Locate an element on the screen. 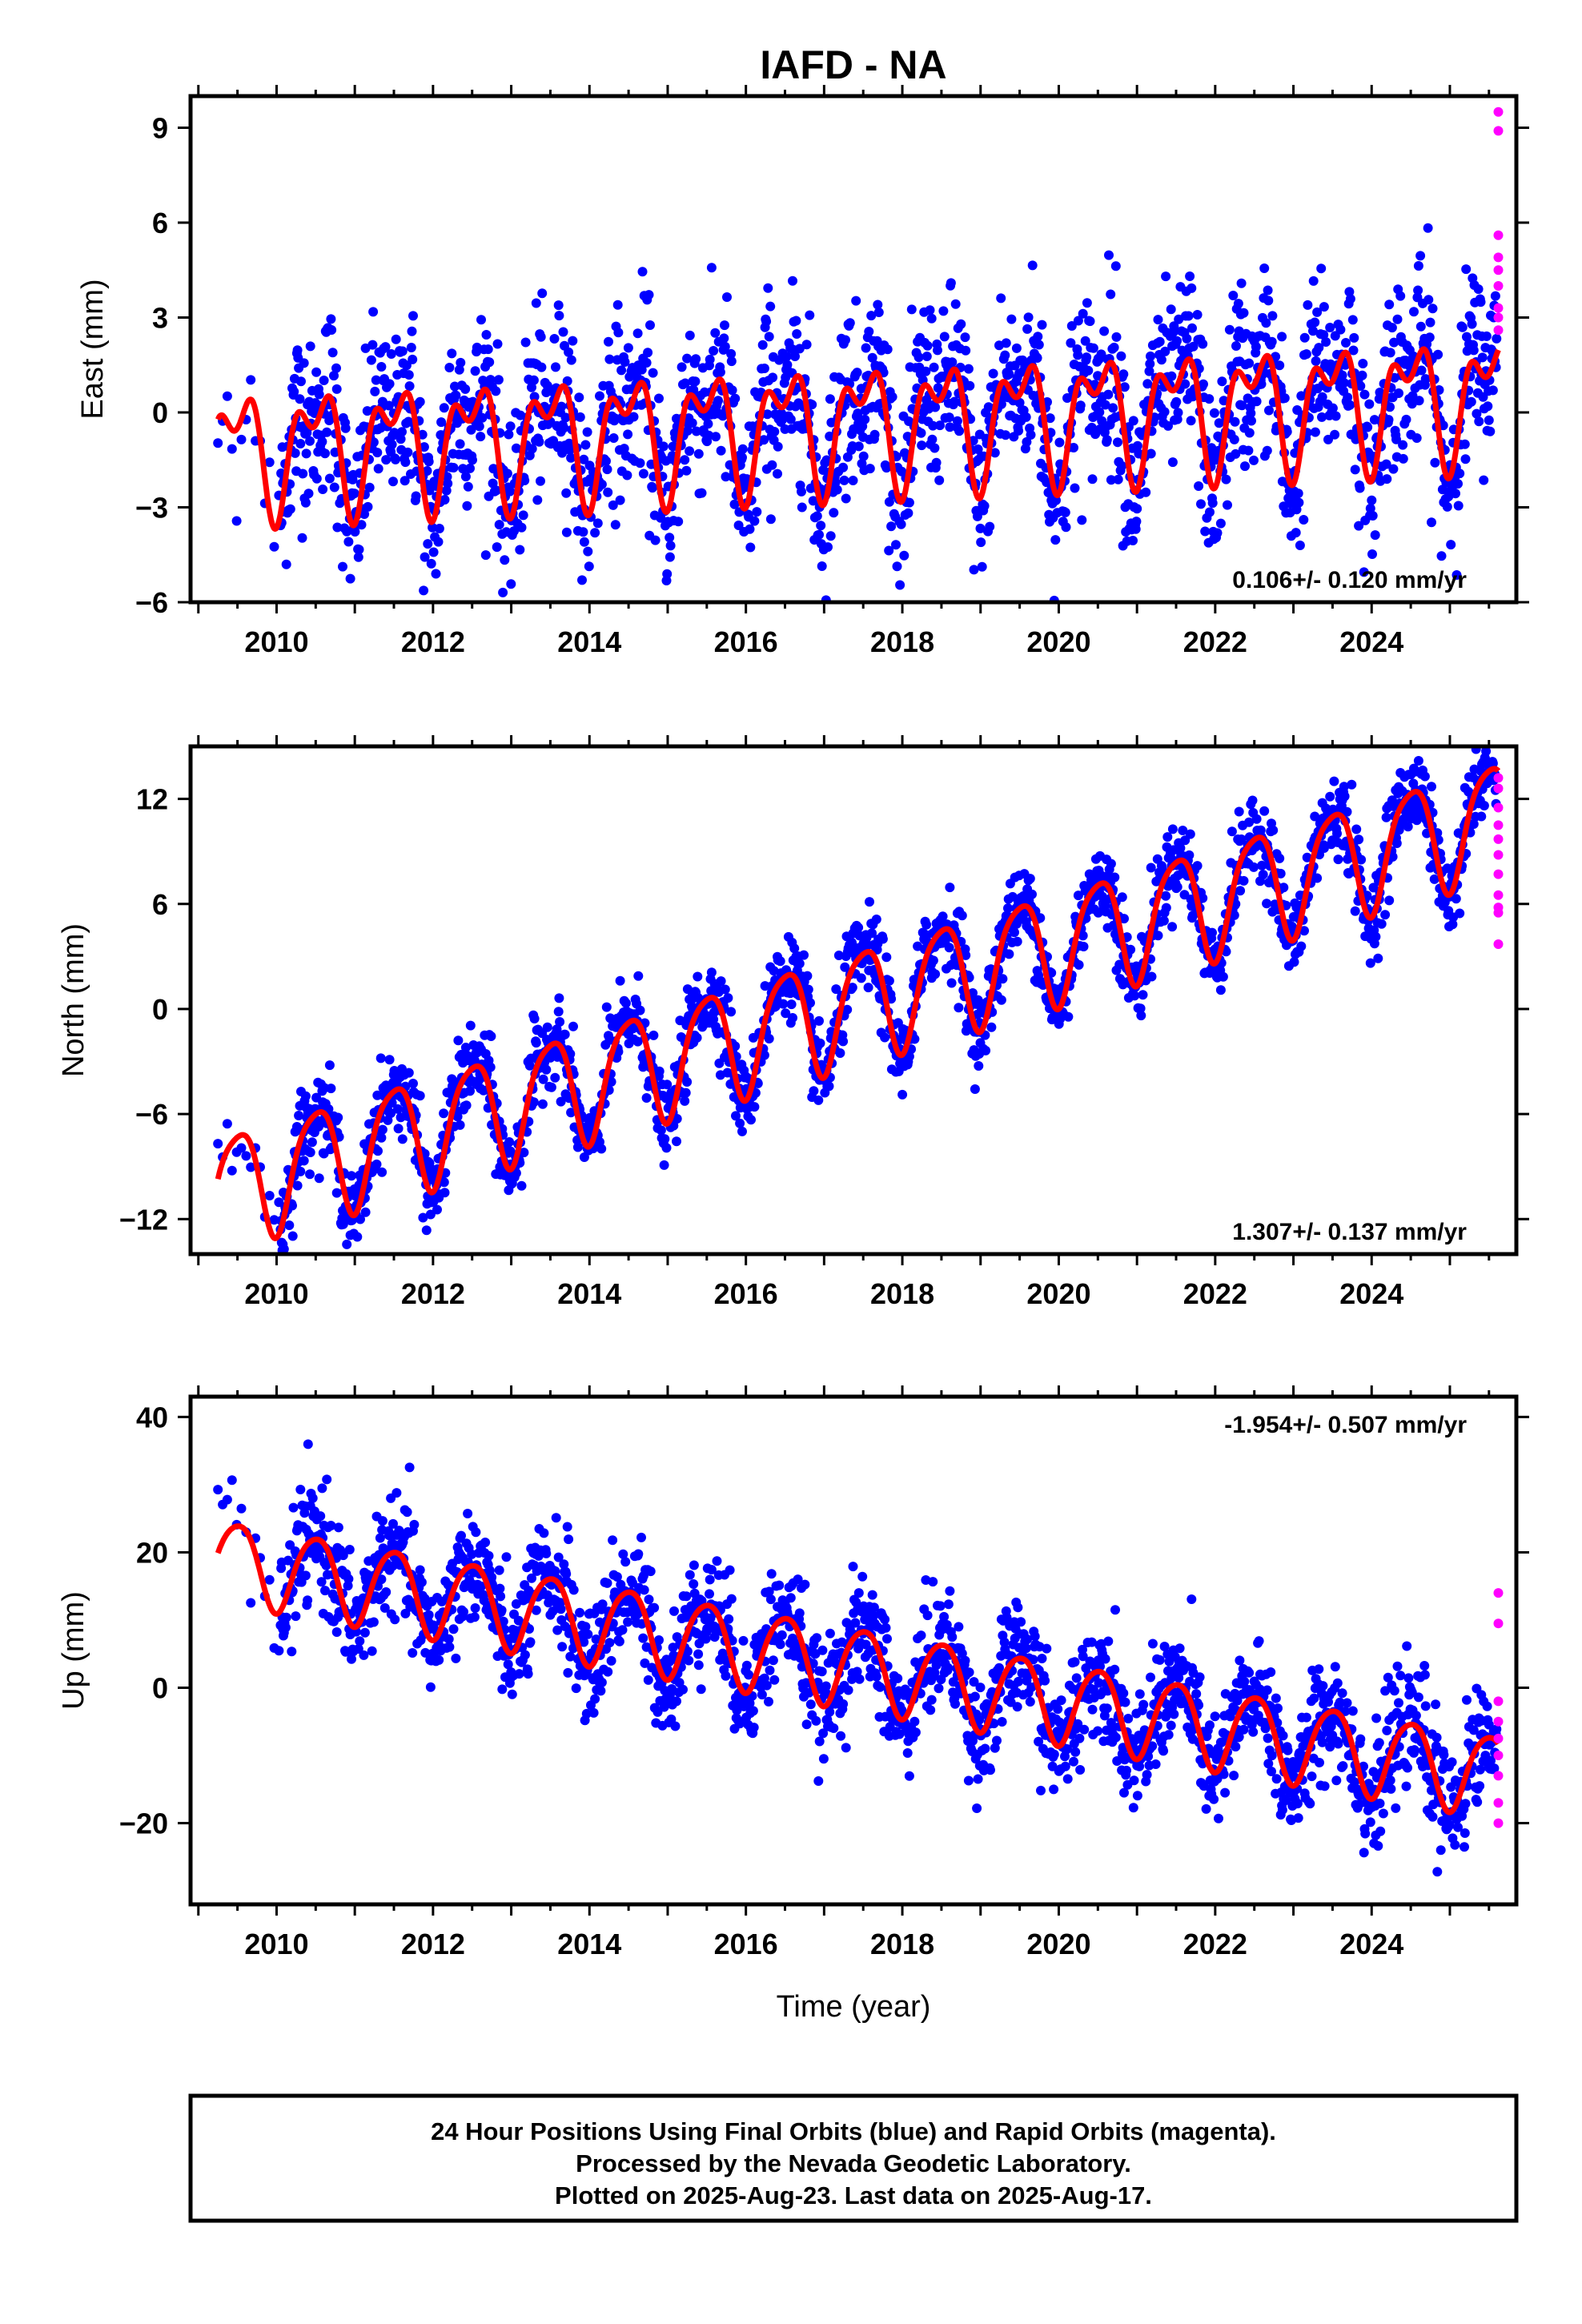  east-velocity-label: 0.106+/- 0.120 mm/yr is located at coordinates (1350, 580).